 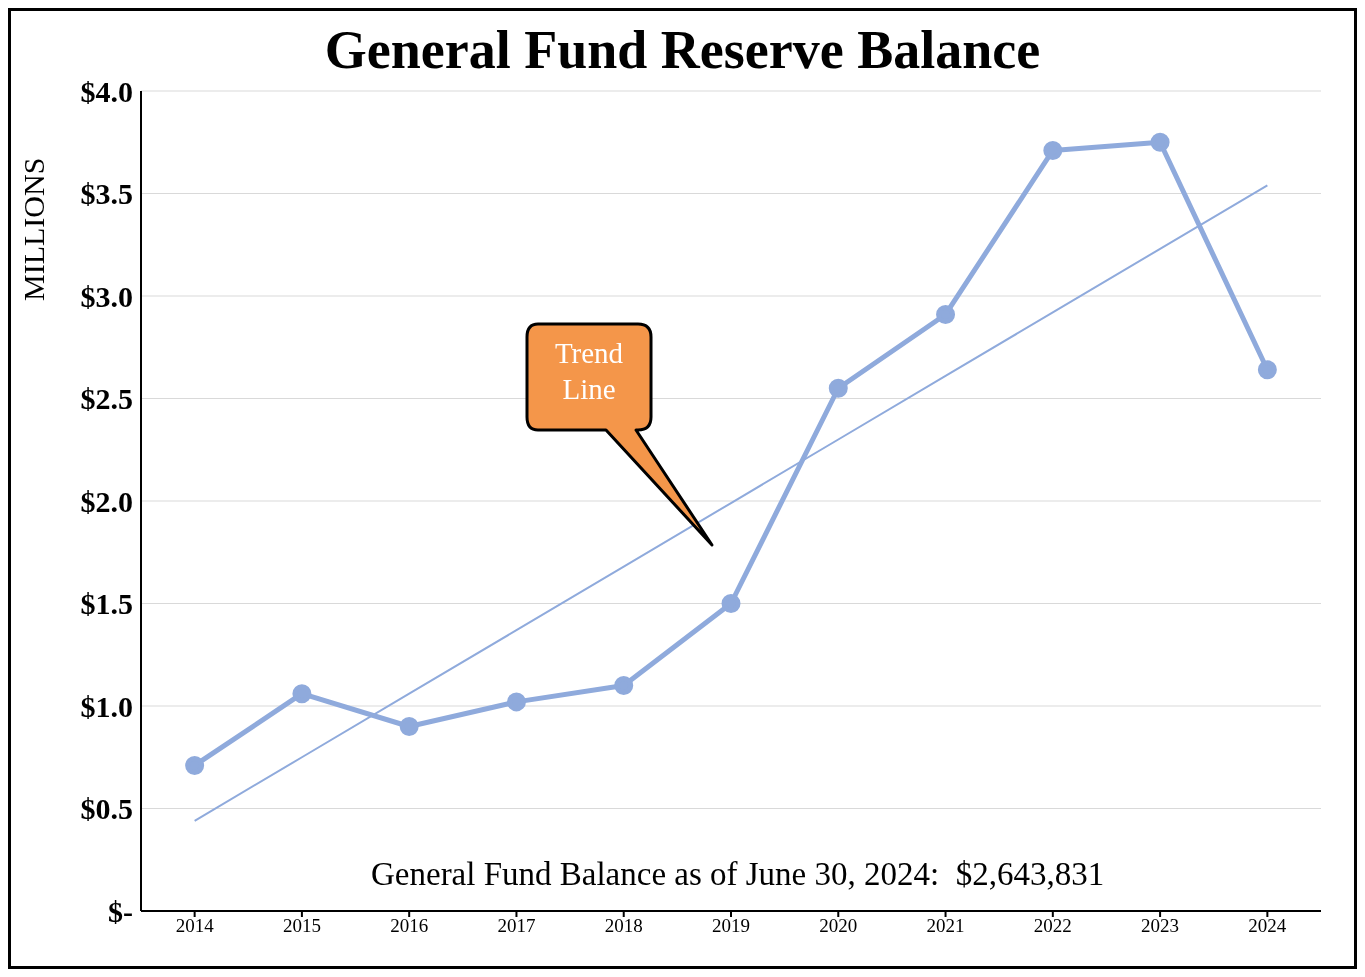 What do you see at coordinates (589, 371) in the screenshot?
I see `annotation: Trend Line` at bounding box center [589, 371].